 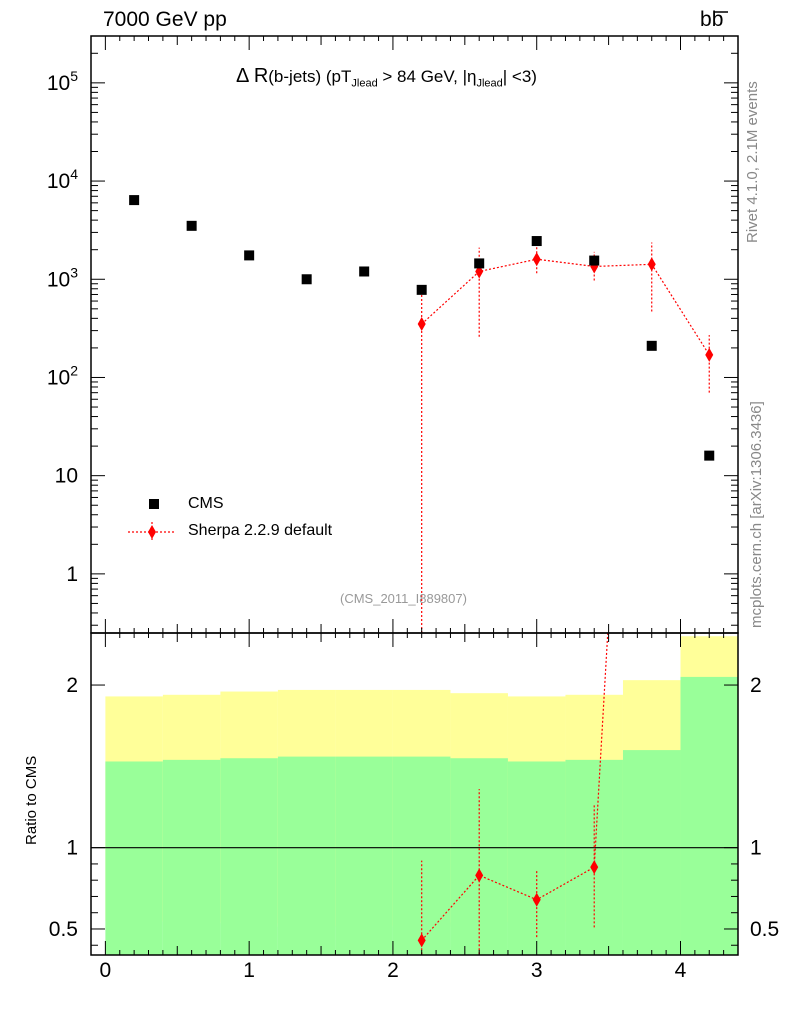 What do you see at coordinates (66, 476) in the screenshot?
I see `y-tick-label-1: 10` at bounding box center [66, 476].